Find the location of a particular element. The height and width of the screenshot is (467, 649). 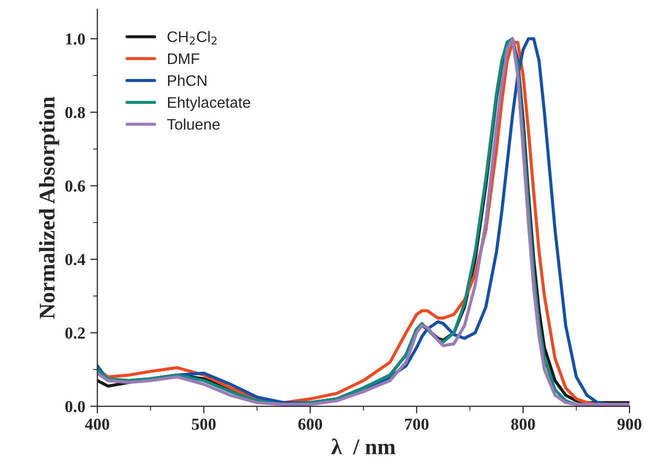

x-tick-label: 700 is located at coordinates (417, 424).